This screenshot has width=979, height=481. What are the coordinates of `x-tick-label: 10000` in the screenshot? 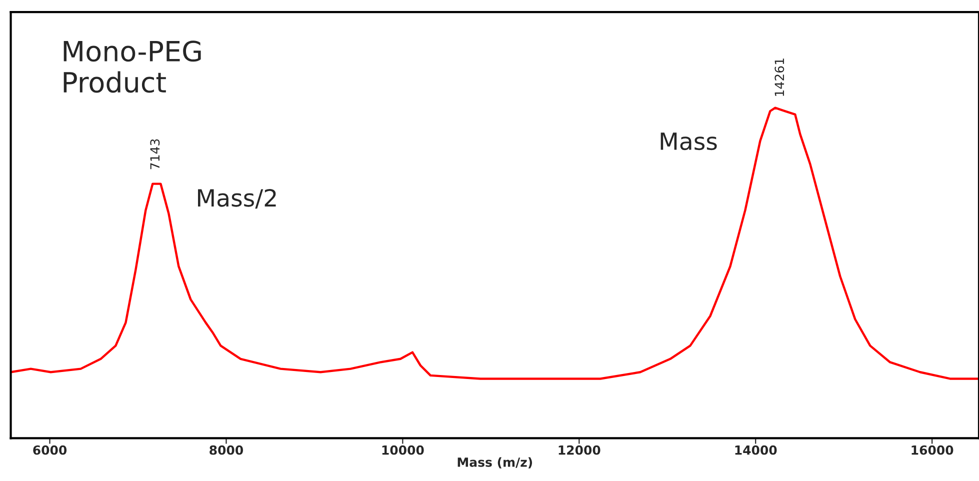 It's located at (403, 450).